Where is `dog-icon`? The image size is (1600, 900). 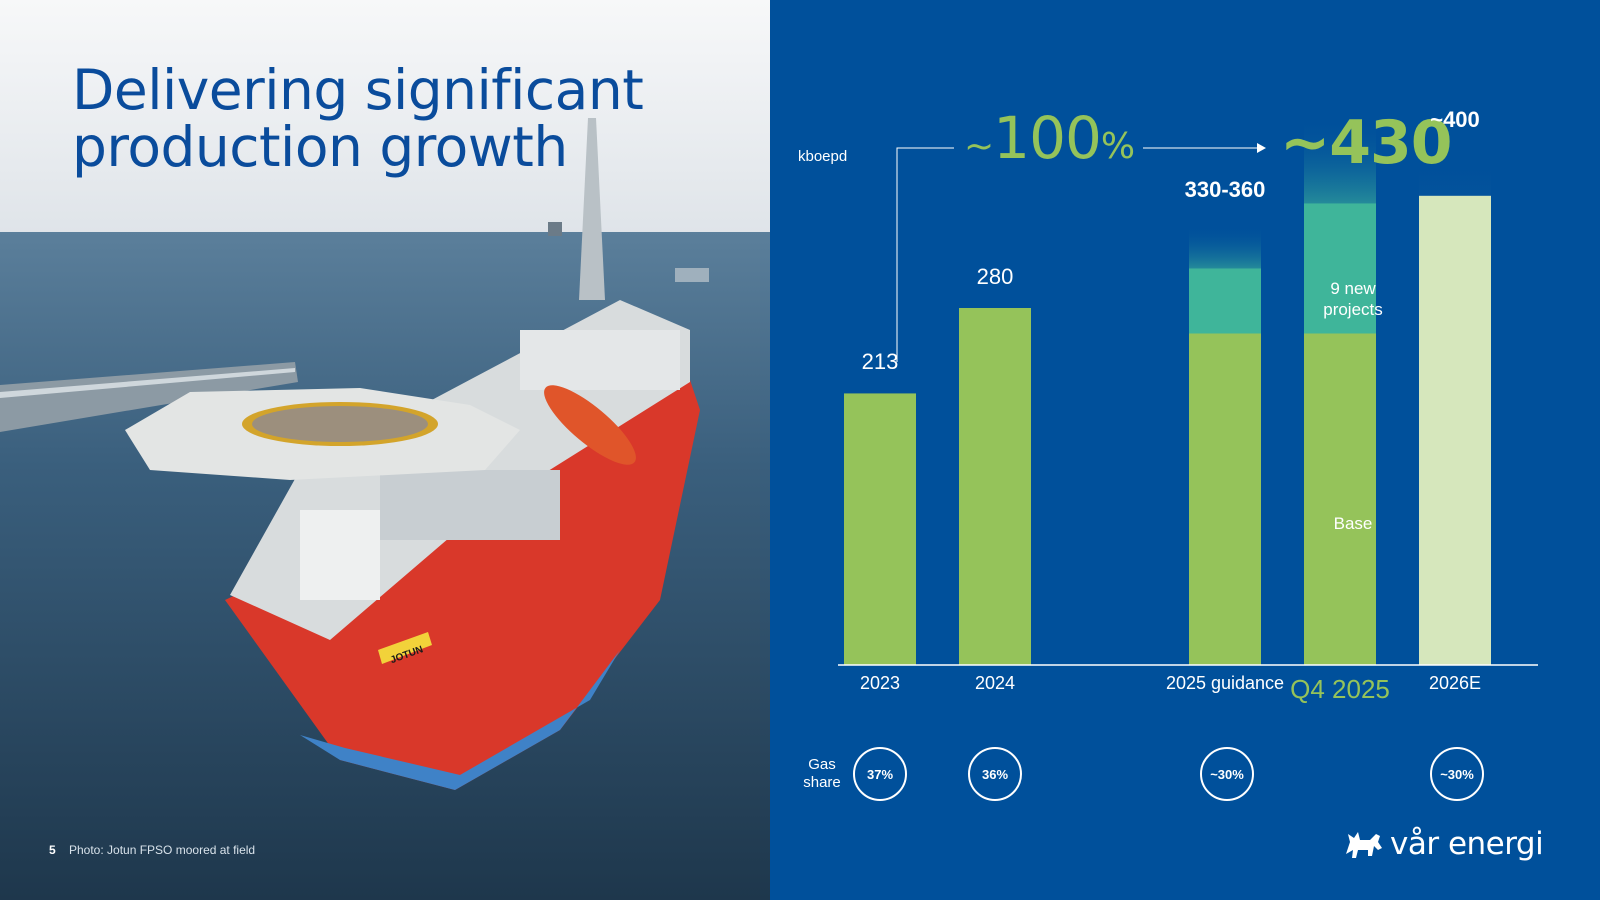
dog-icon is located at coordinates (1364, 845).